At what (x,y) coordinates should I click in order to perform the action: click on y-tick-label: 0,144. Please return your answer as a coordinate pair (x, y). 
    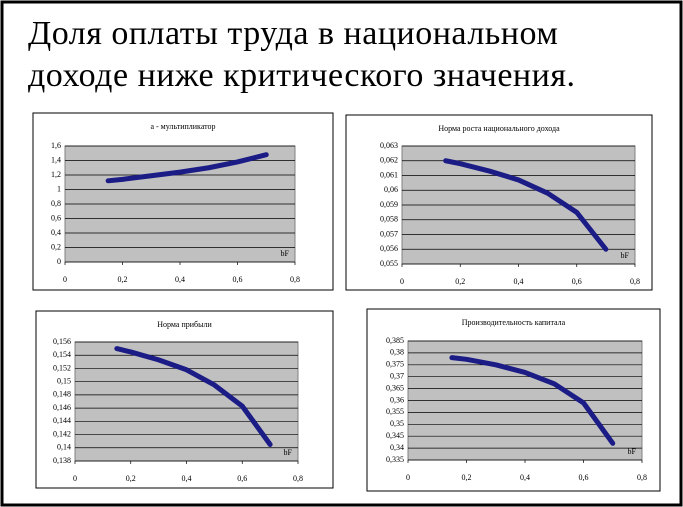
    Looking at the image, I should click on (62, 420).